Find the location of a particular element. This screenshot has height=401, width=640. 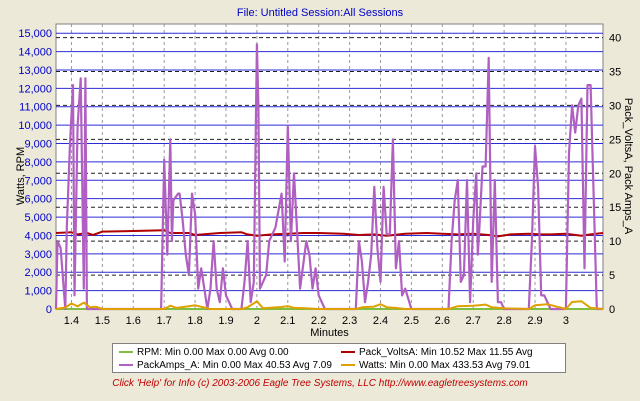

x-tick-label: 1.6 is located at coordinates (133, 321).